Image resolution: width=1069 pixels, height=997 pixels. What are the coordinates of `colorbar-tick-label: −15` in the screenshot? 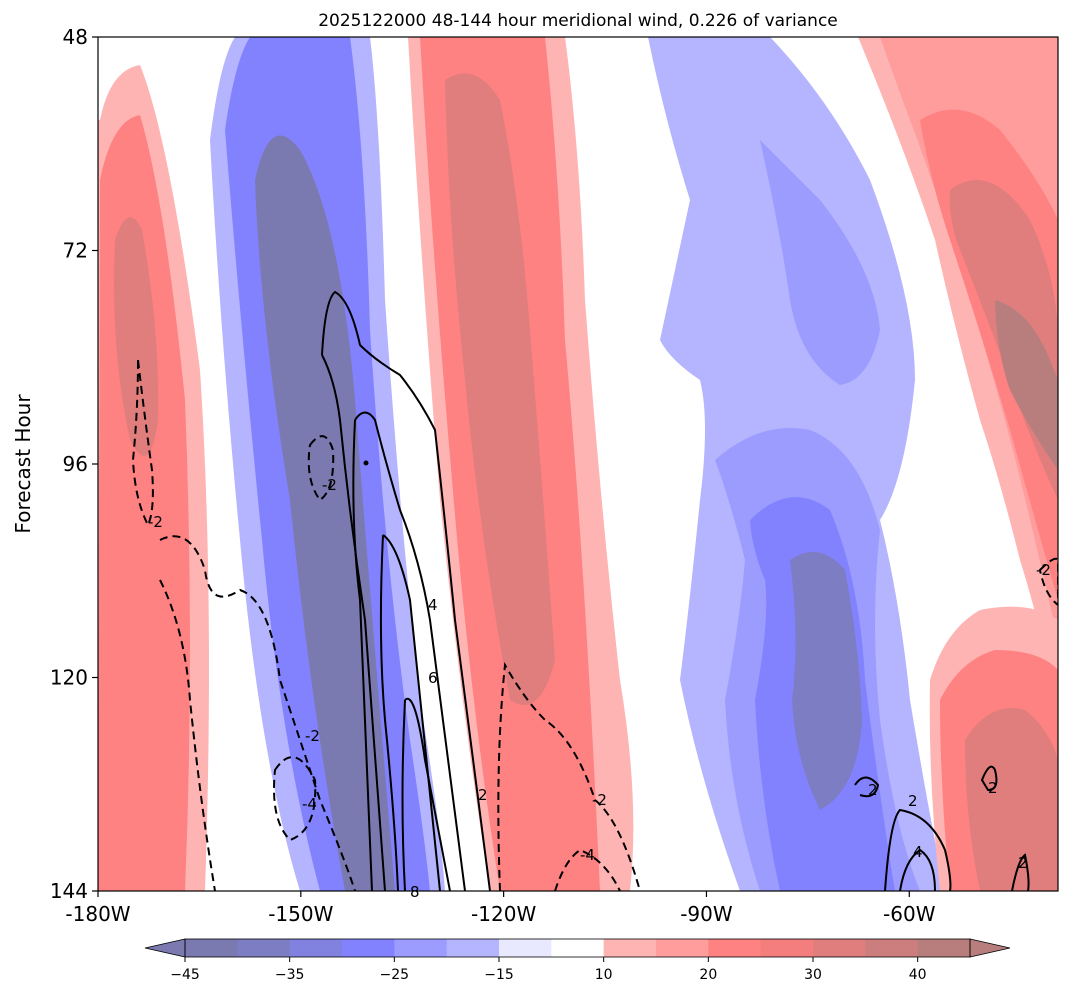 It's located at (499, 975).